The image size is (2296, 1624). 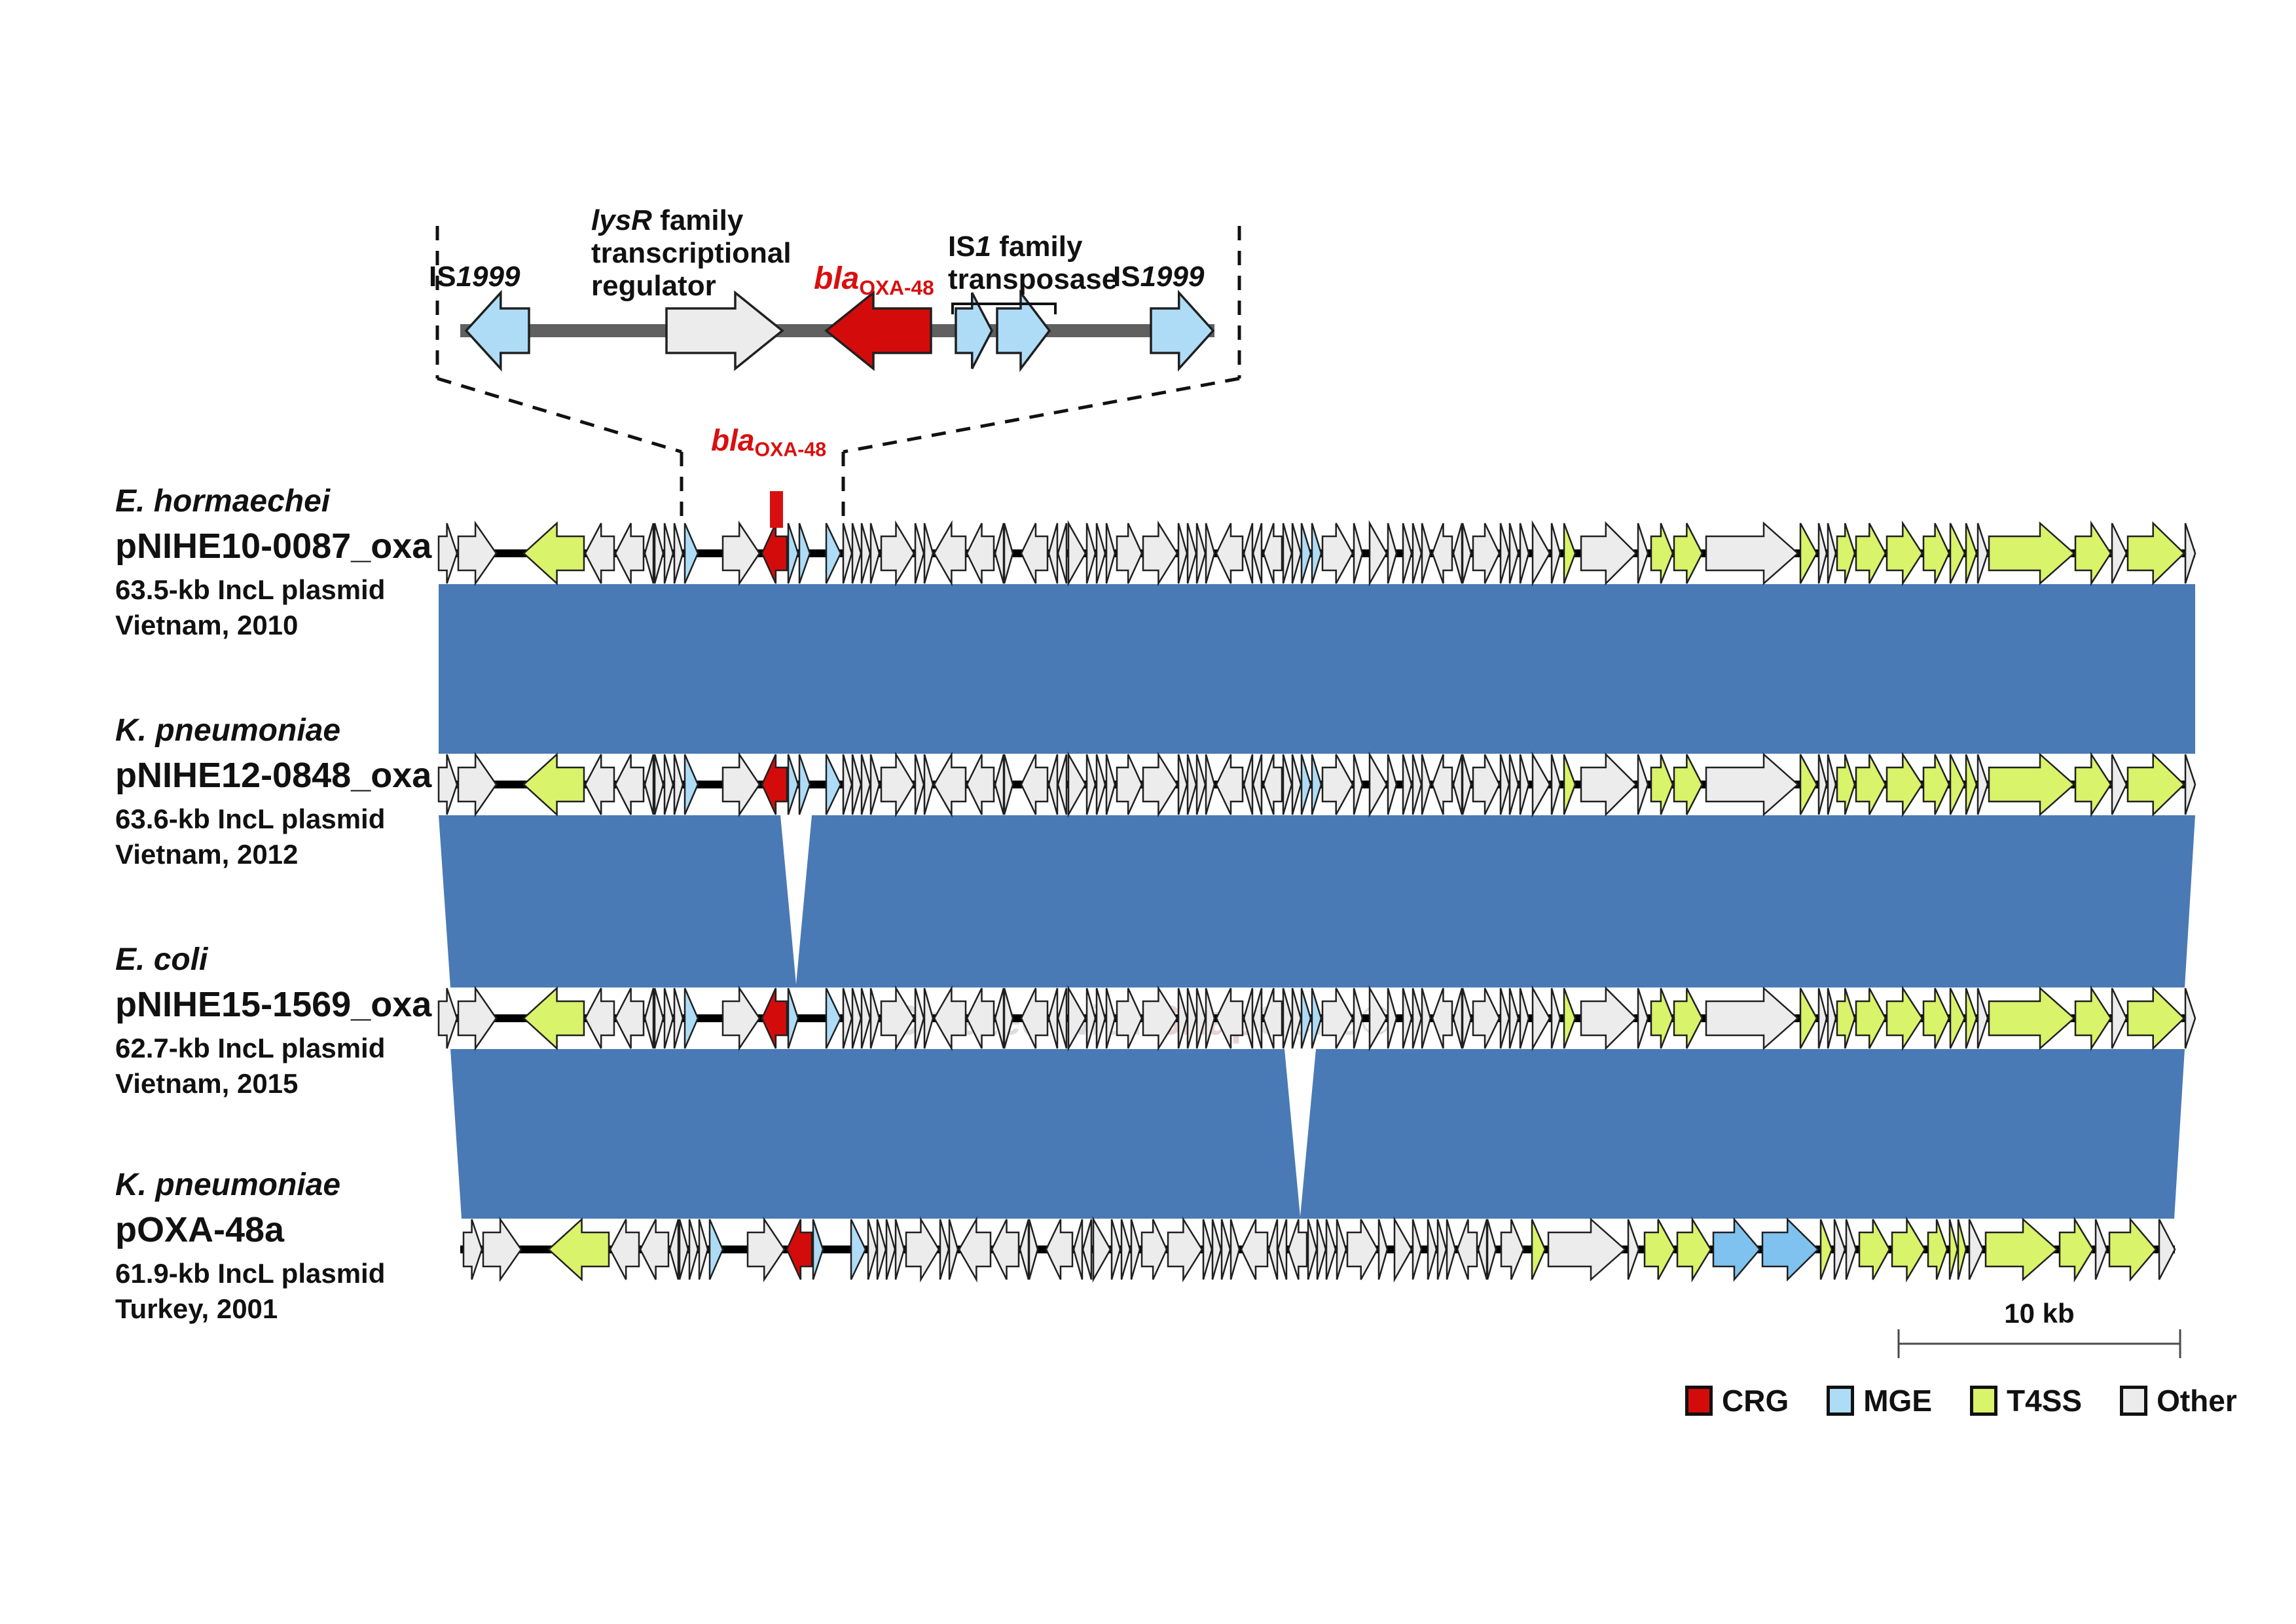 I want to click on legend: CRG MGE T4SS Other, so click(x=1961, y=1400).